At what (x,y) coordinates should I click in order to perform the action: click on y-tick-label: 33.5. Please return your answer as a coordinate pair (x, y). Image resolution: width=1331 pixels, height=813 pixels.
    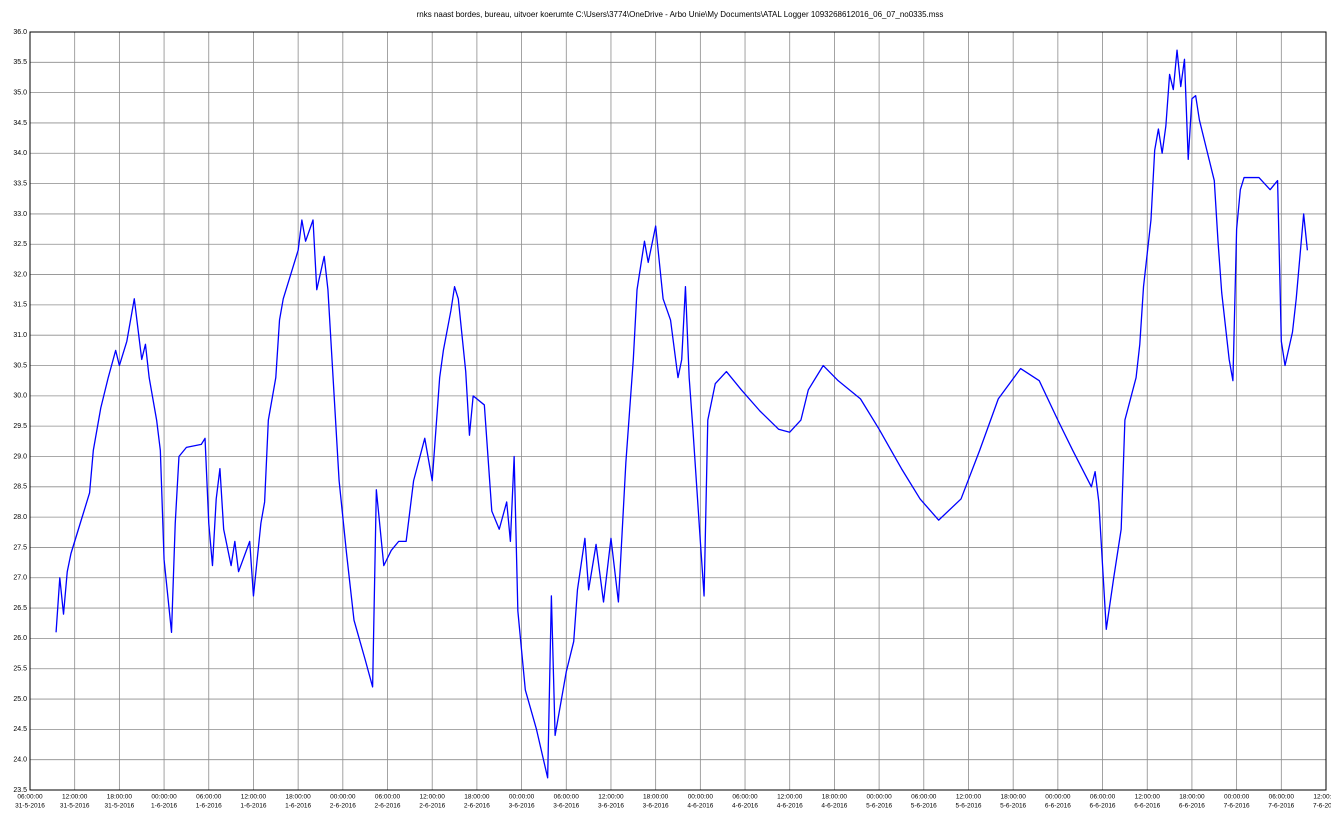
    Looking at the image, I should click on (20, 183).